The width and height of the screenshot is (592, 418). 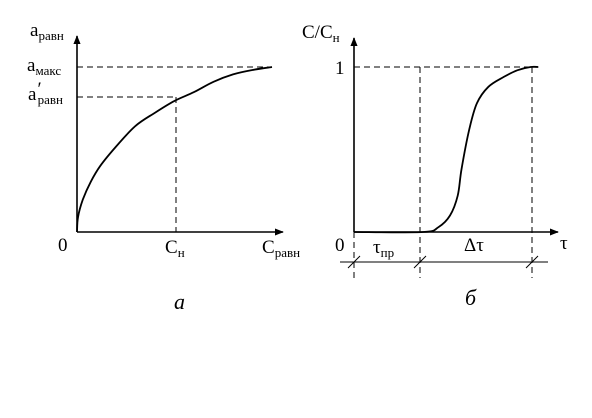 What do you see at coordinates (446, 149) in the screenshot?
I see `panel-b-breakthrough-curve` at bounding box center [446, 149].